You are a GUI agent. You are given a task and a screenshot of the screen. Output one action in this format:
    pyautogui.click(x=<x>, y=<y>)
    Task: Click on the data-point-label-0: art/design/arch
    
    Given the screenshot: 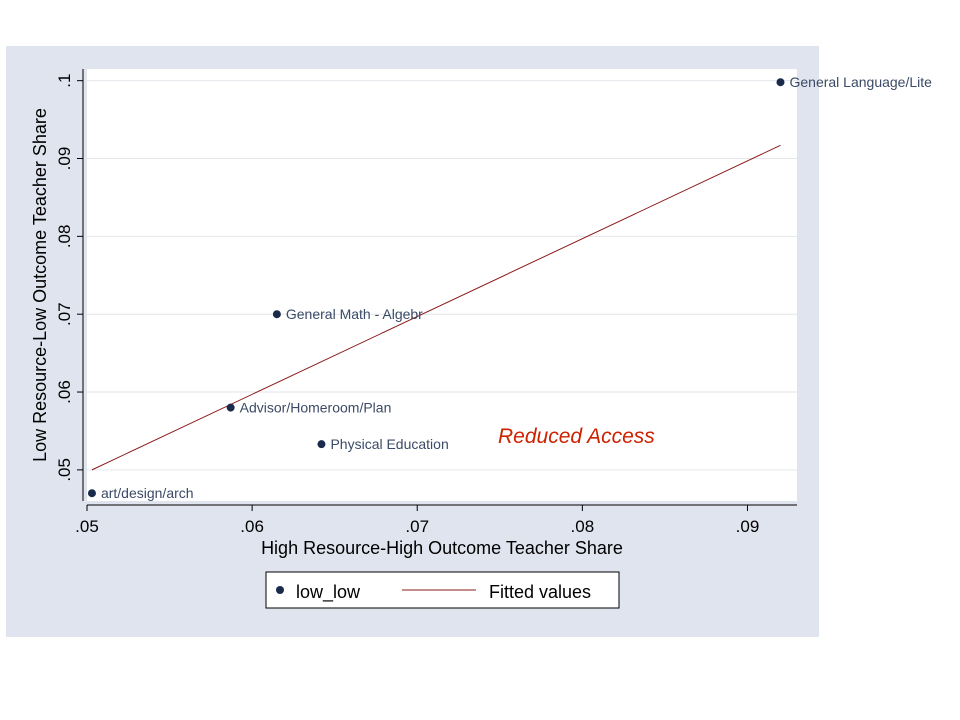 What is the action you would take?
    pyautogui.click(x=147, y=493)
    